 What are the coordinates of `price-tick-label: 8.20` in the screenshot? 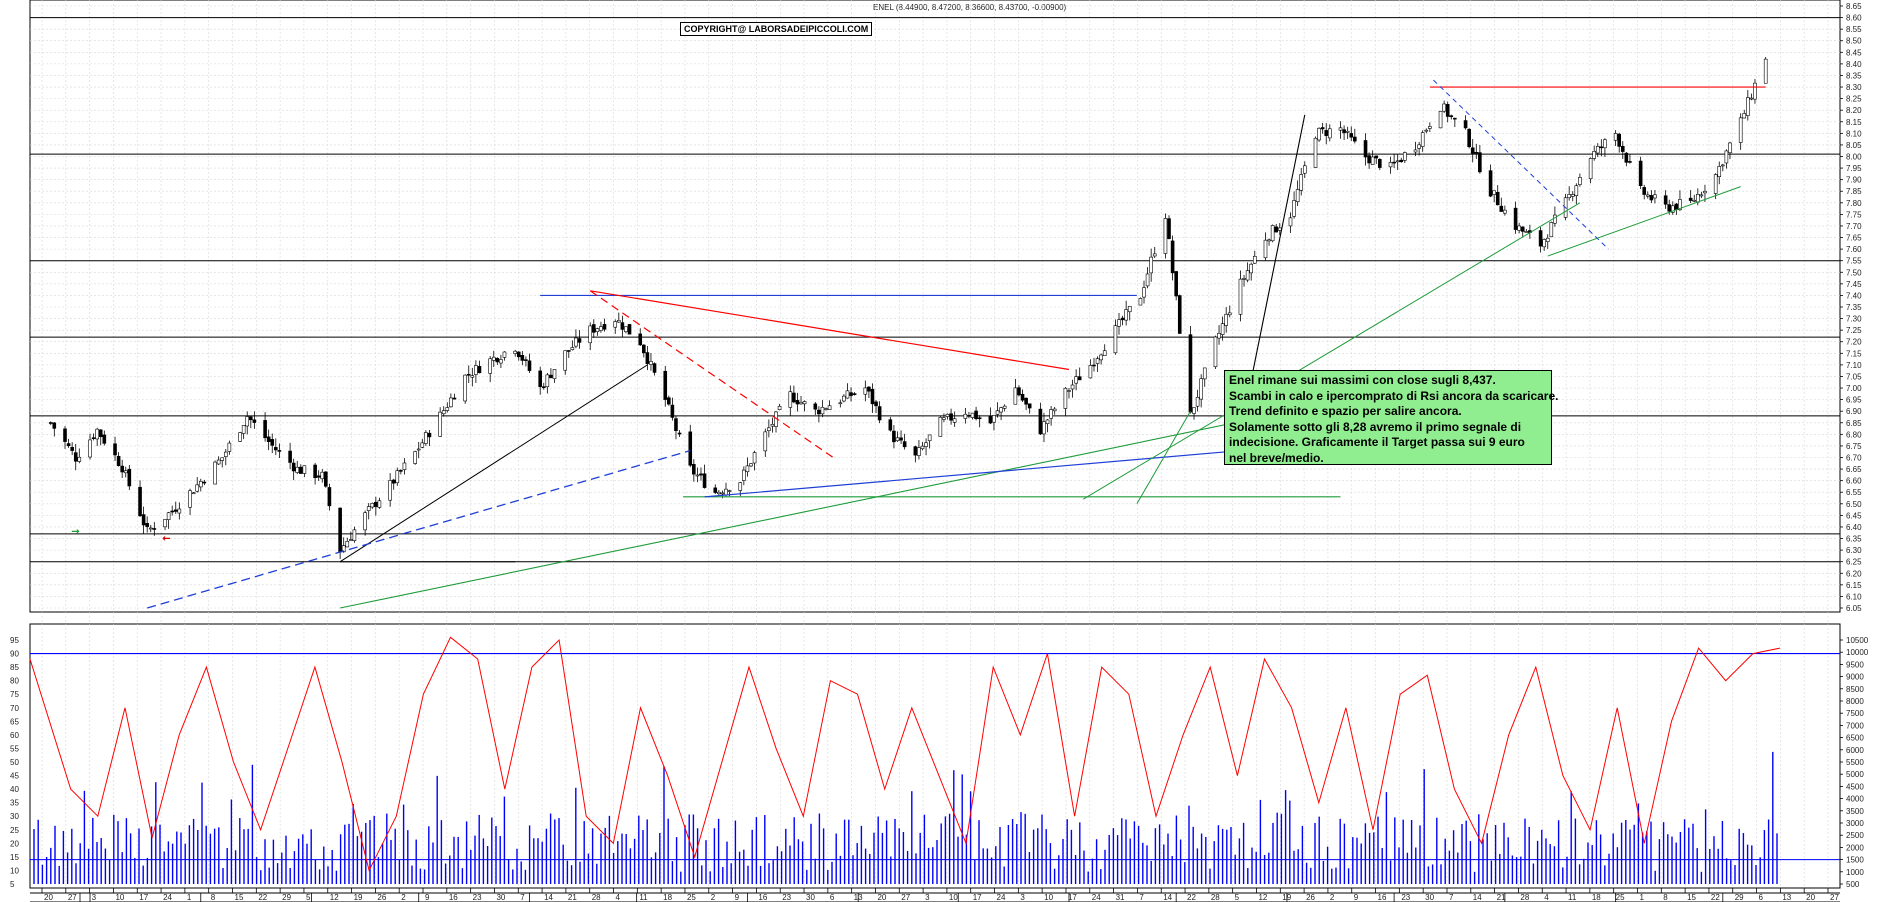 It's located at (1854, 110).